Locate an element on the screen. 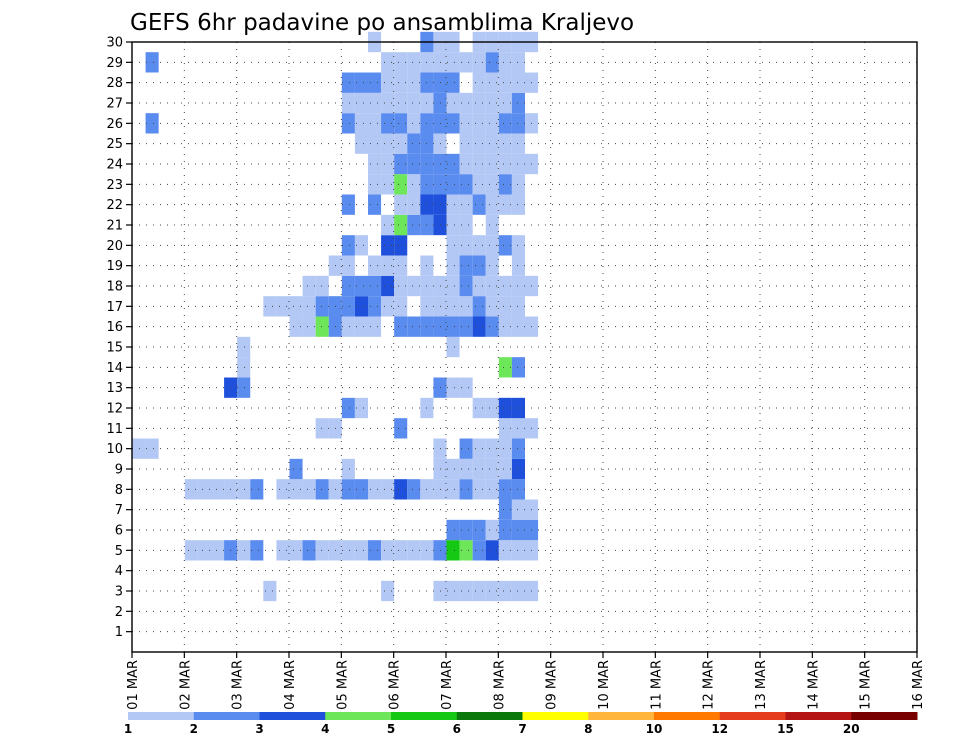 This screenshot has width=960, height=742. y-tick-label: 26 is located at coordinates (114, 124).